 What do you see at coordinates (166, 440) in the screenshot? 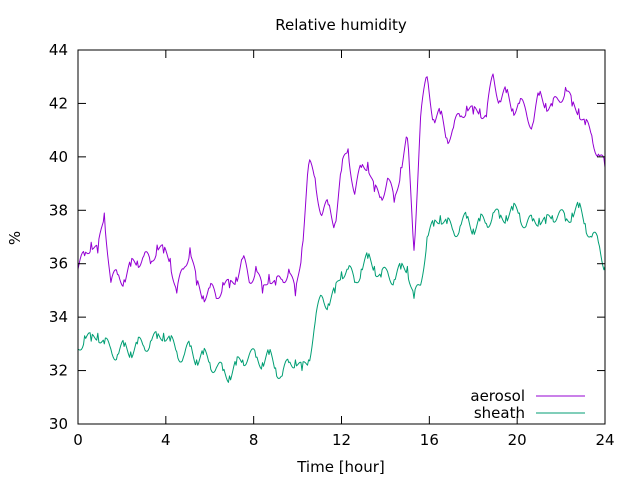
I see `x-tick-label: 4` at bounding box center [166, 440].